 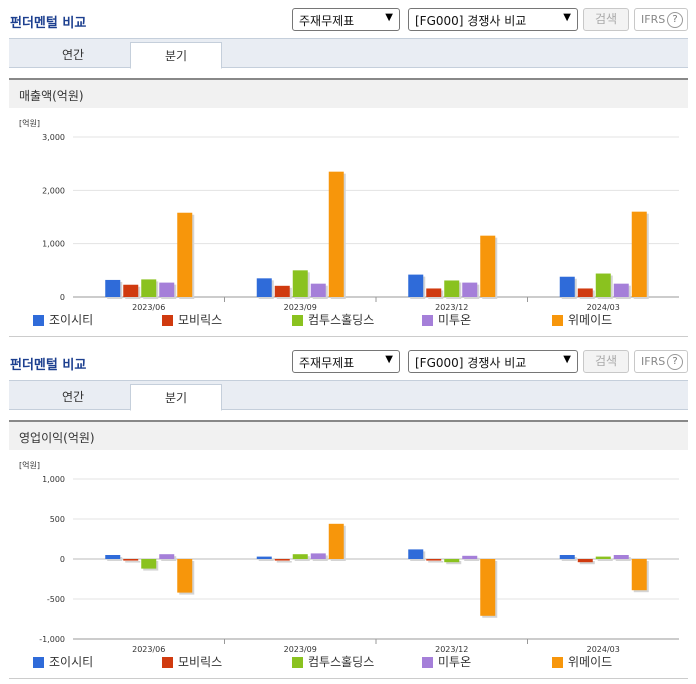 What do you see at coordinates (675, 20) in the screenshot?
I see `help-icon: ?` at bounding box center [675, 20].